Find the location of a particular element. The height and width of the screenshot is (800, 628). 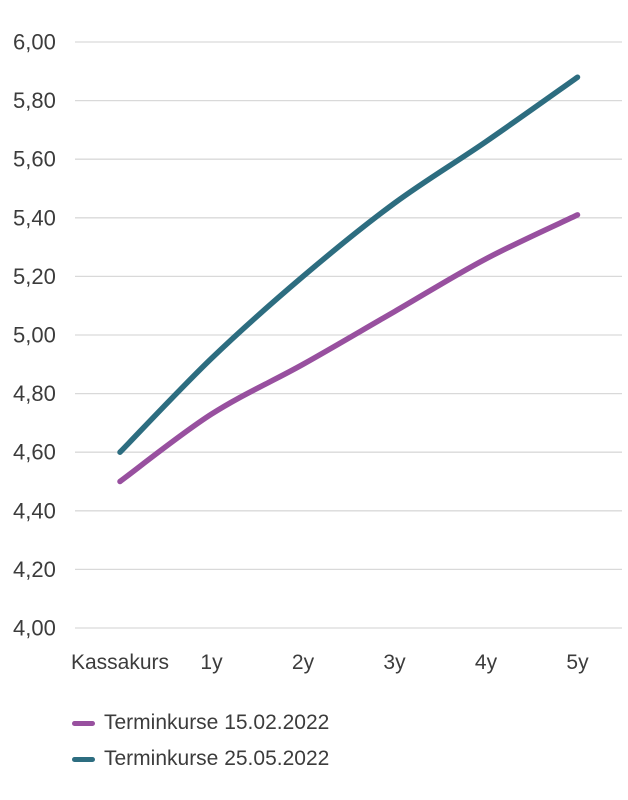

x-axis-tick-label: 5y is located at coordinates (577, 662).